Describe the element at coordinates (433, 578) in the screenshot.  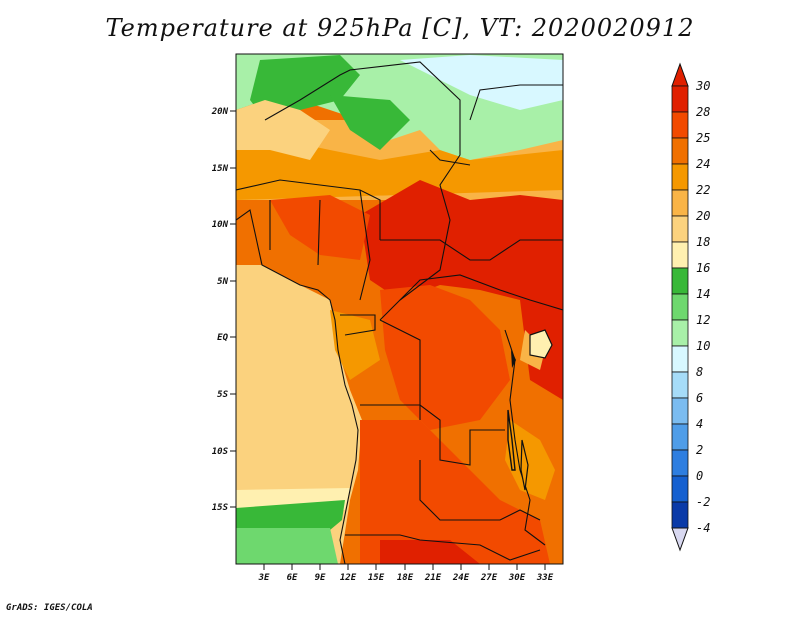
I see `lon-label-21e: 21E` at that location.